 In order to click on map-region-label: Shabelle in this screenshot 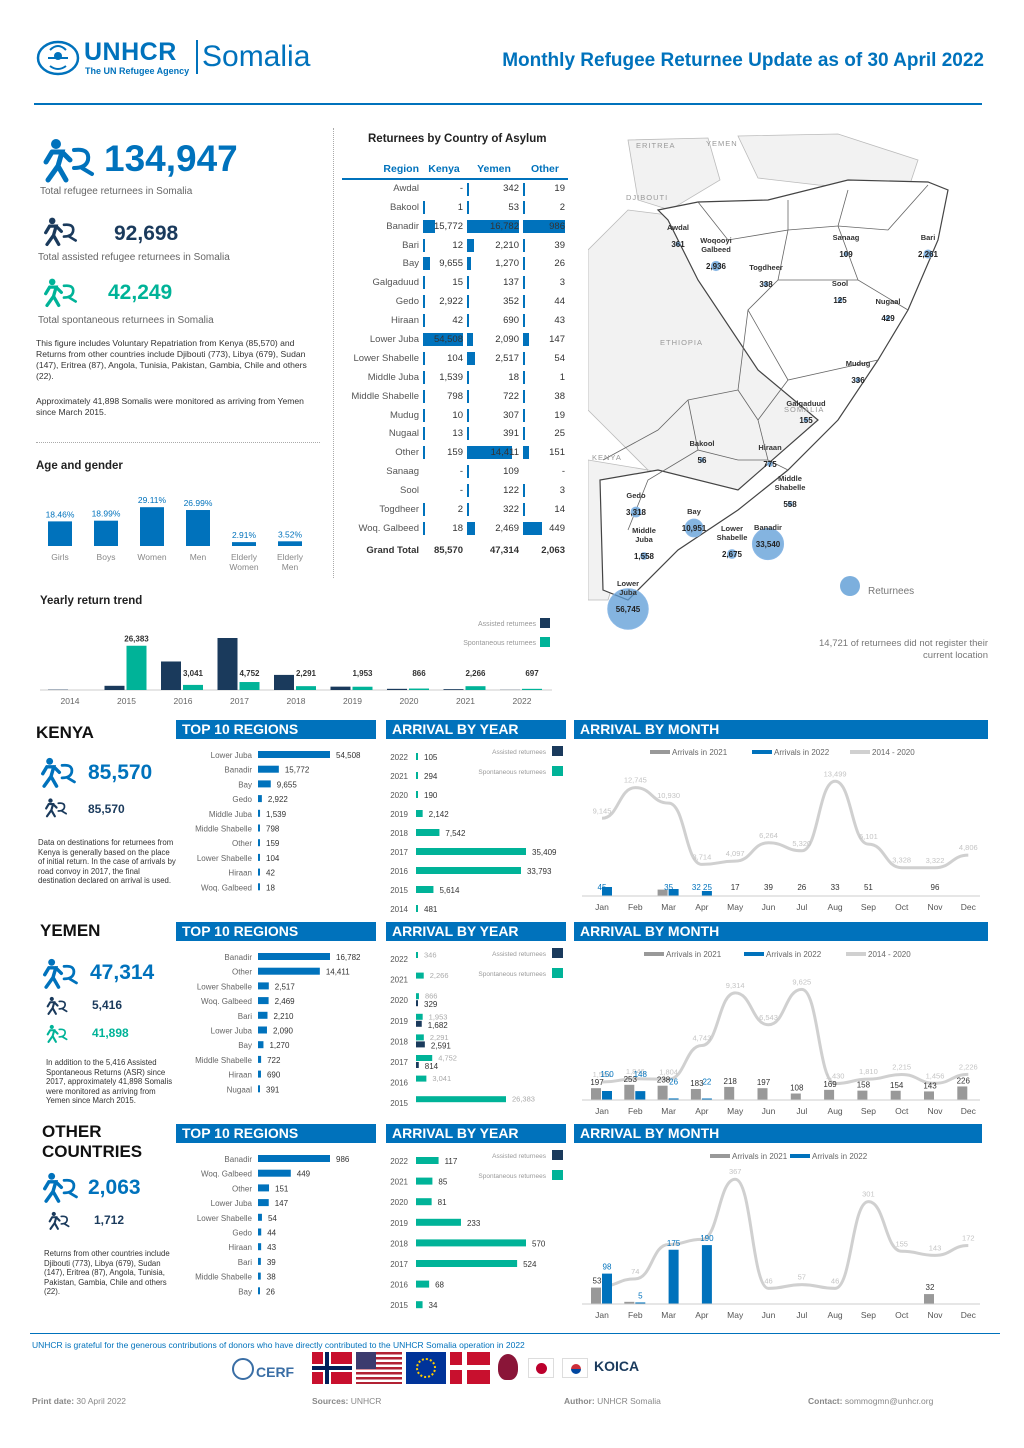, I will do `click(790, 487)`.